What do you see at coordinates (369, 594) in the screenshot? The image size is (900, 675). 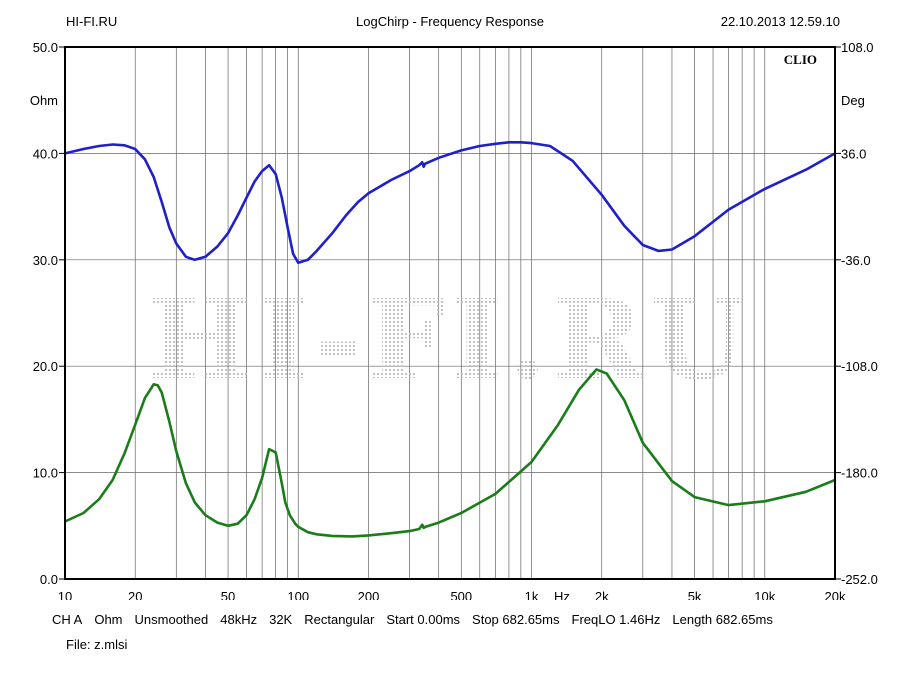 I see `x-tick-label: 200` at bounding box center [369, 594].